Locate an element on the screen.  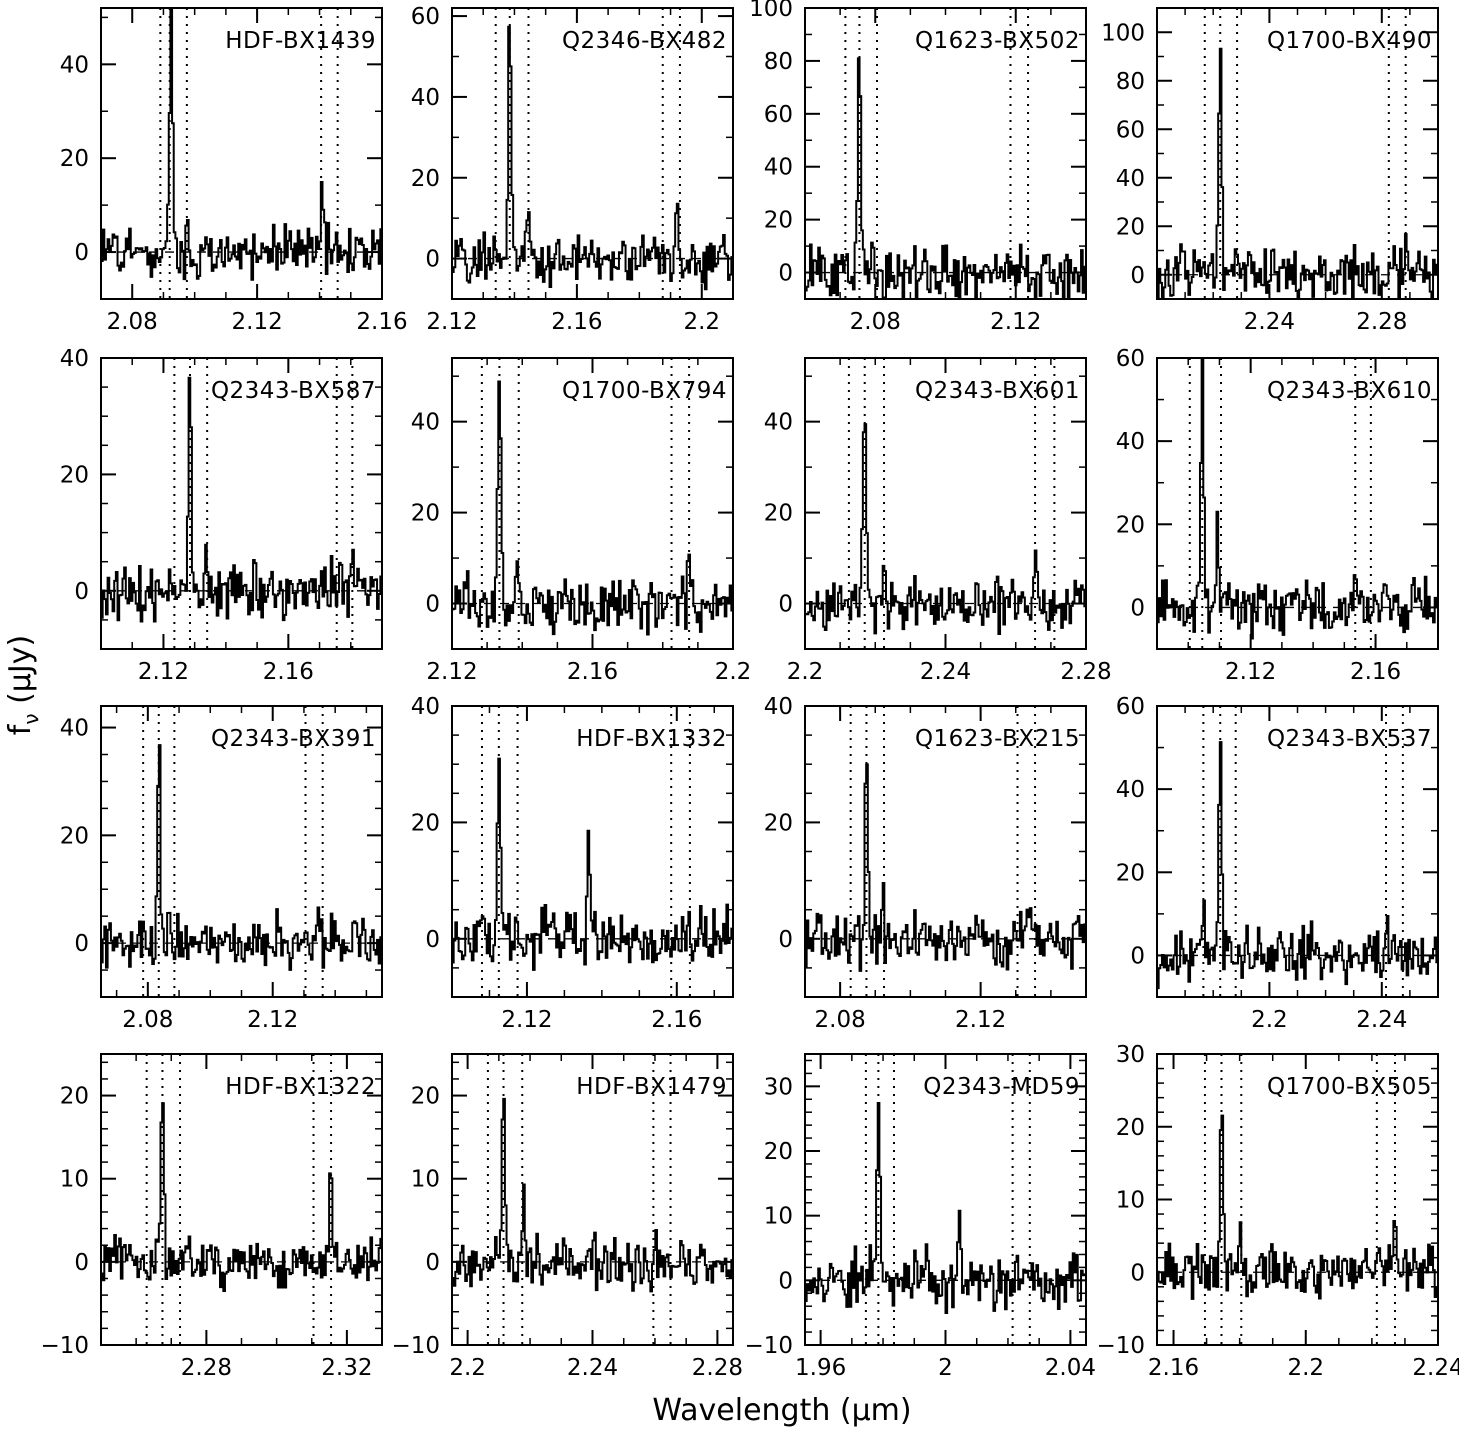
panel-title: Q1700-BX794 is located at coordinates (644, 391).